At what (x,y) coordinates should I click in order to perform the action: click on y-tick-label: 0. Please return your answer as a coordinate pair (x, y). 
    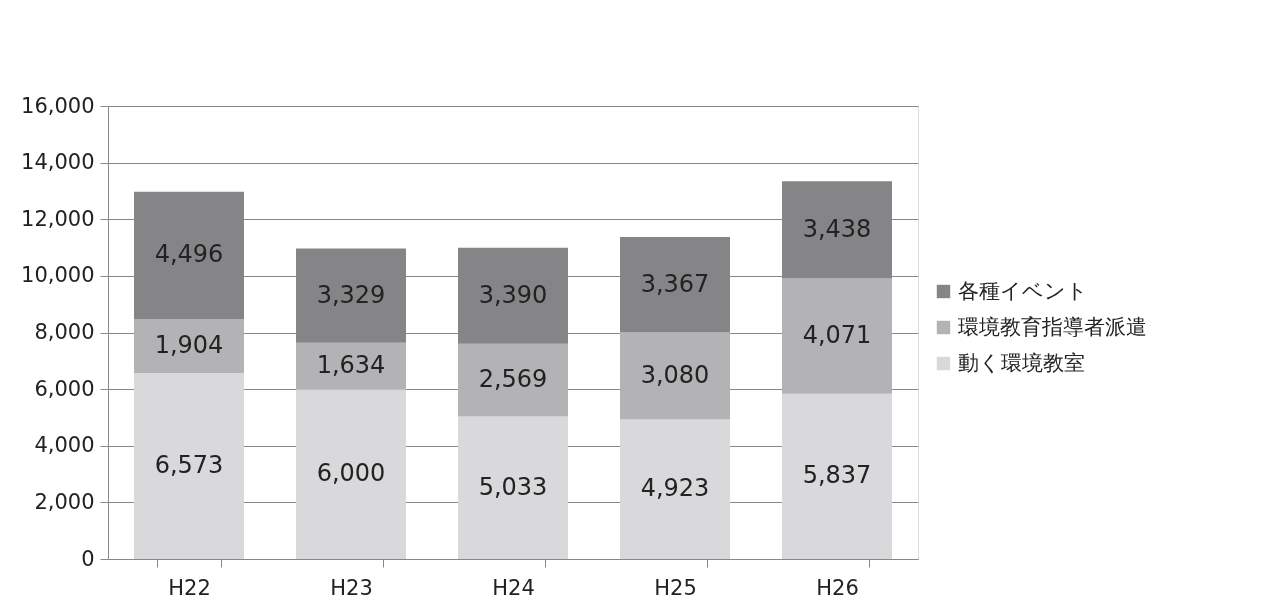
    Looking at the image, I should click on (88, 558).